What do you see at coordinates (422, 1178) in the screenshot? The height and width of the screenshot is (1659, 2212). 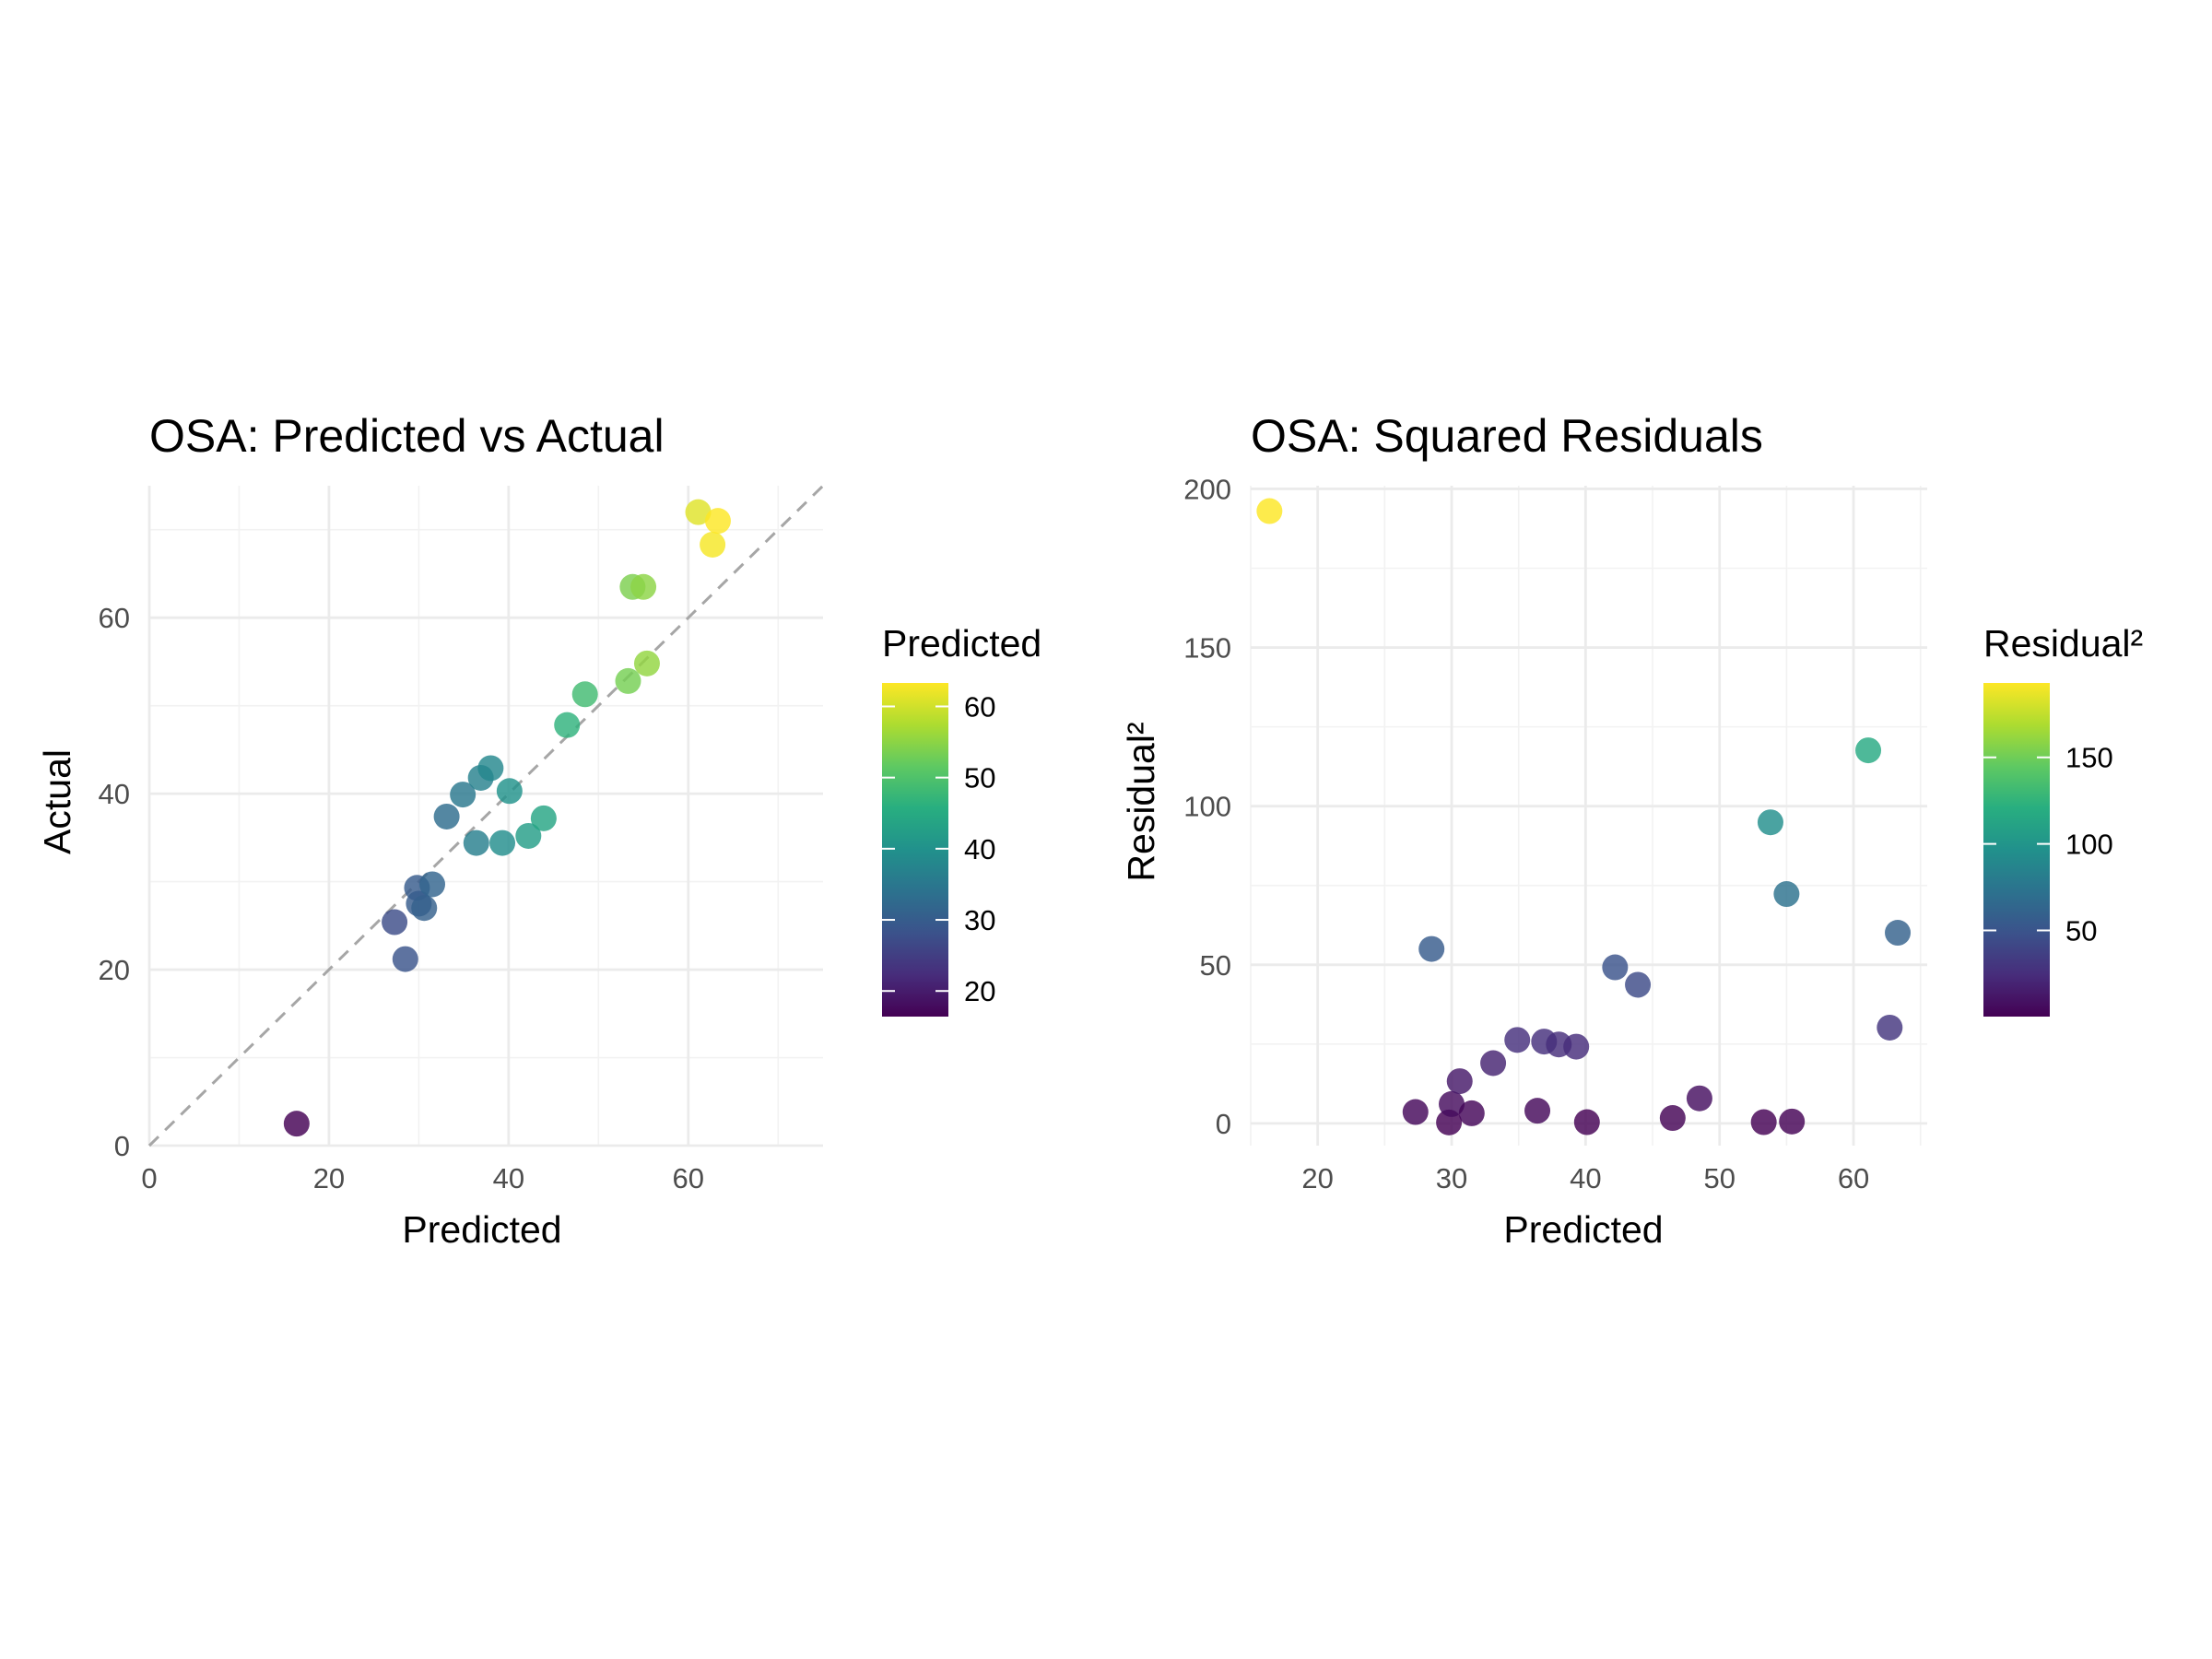 I see `left-x-tick-labels: 0 20 40 60` at bounding box center [422, 1178].